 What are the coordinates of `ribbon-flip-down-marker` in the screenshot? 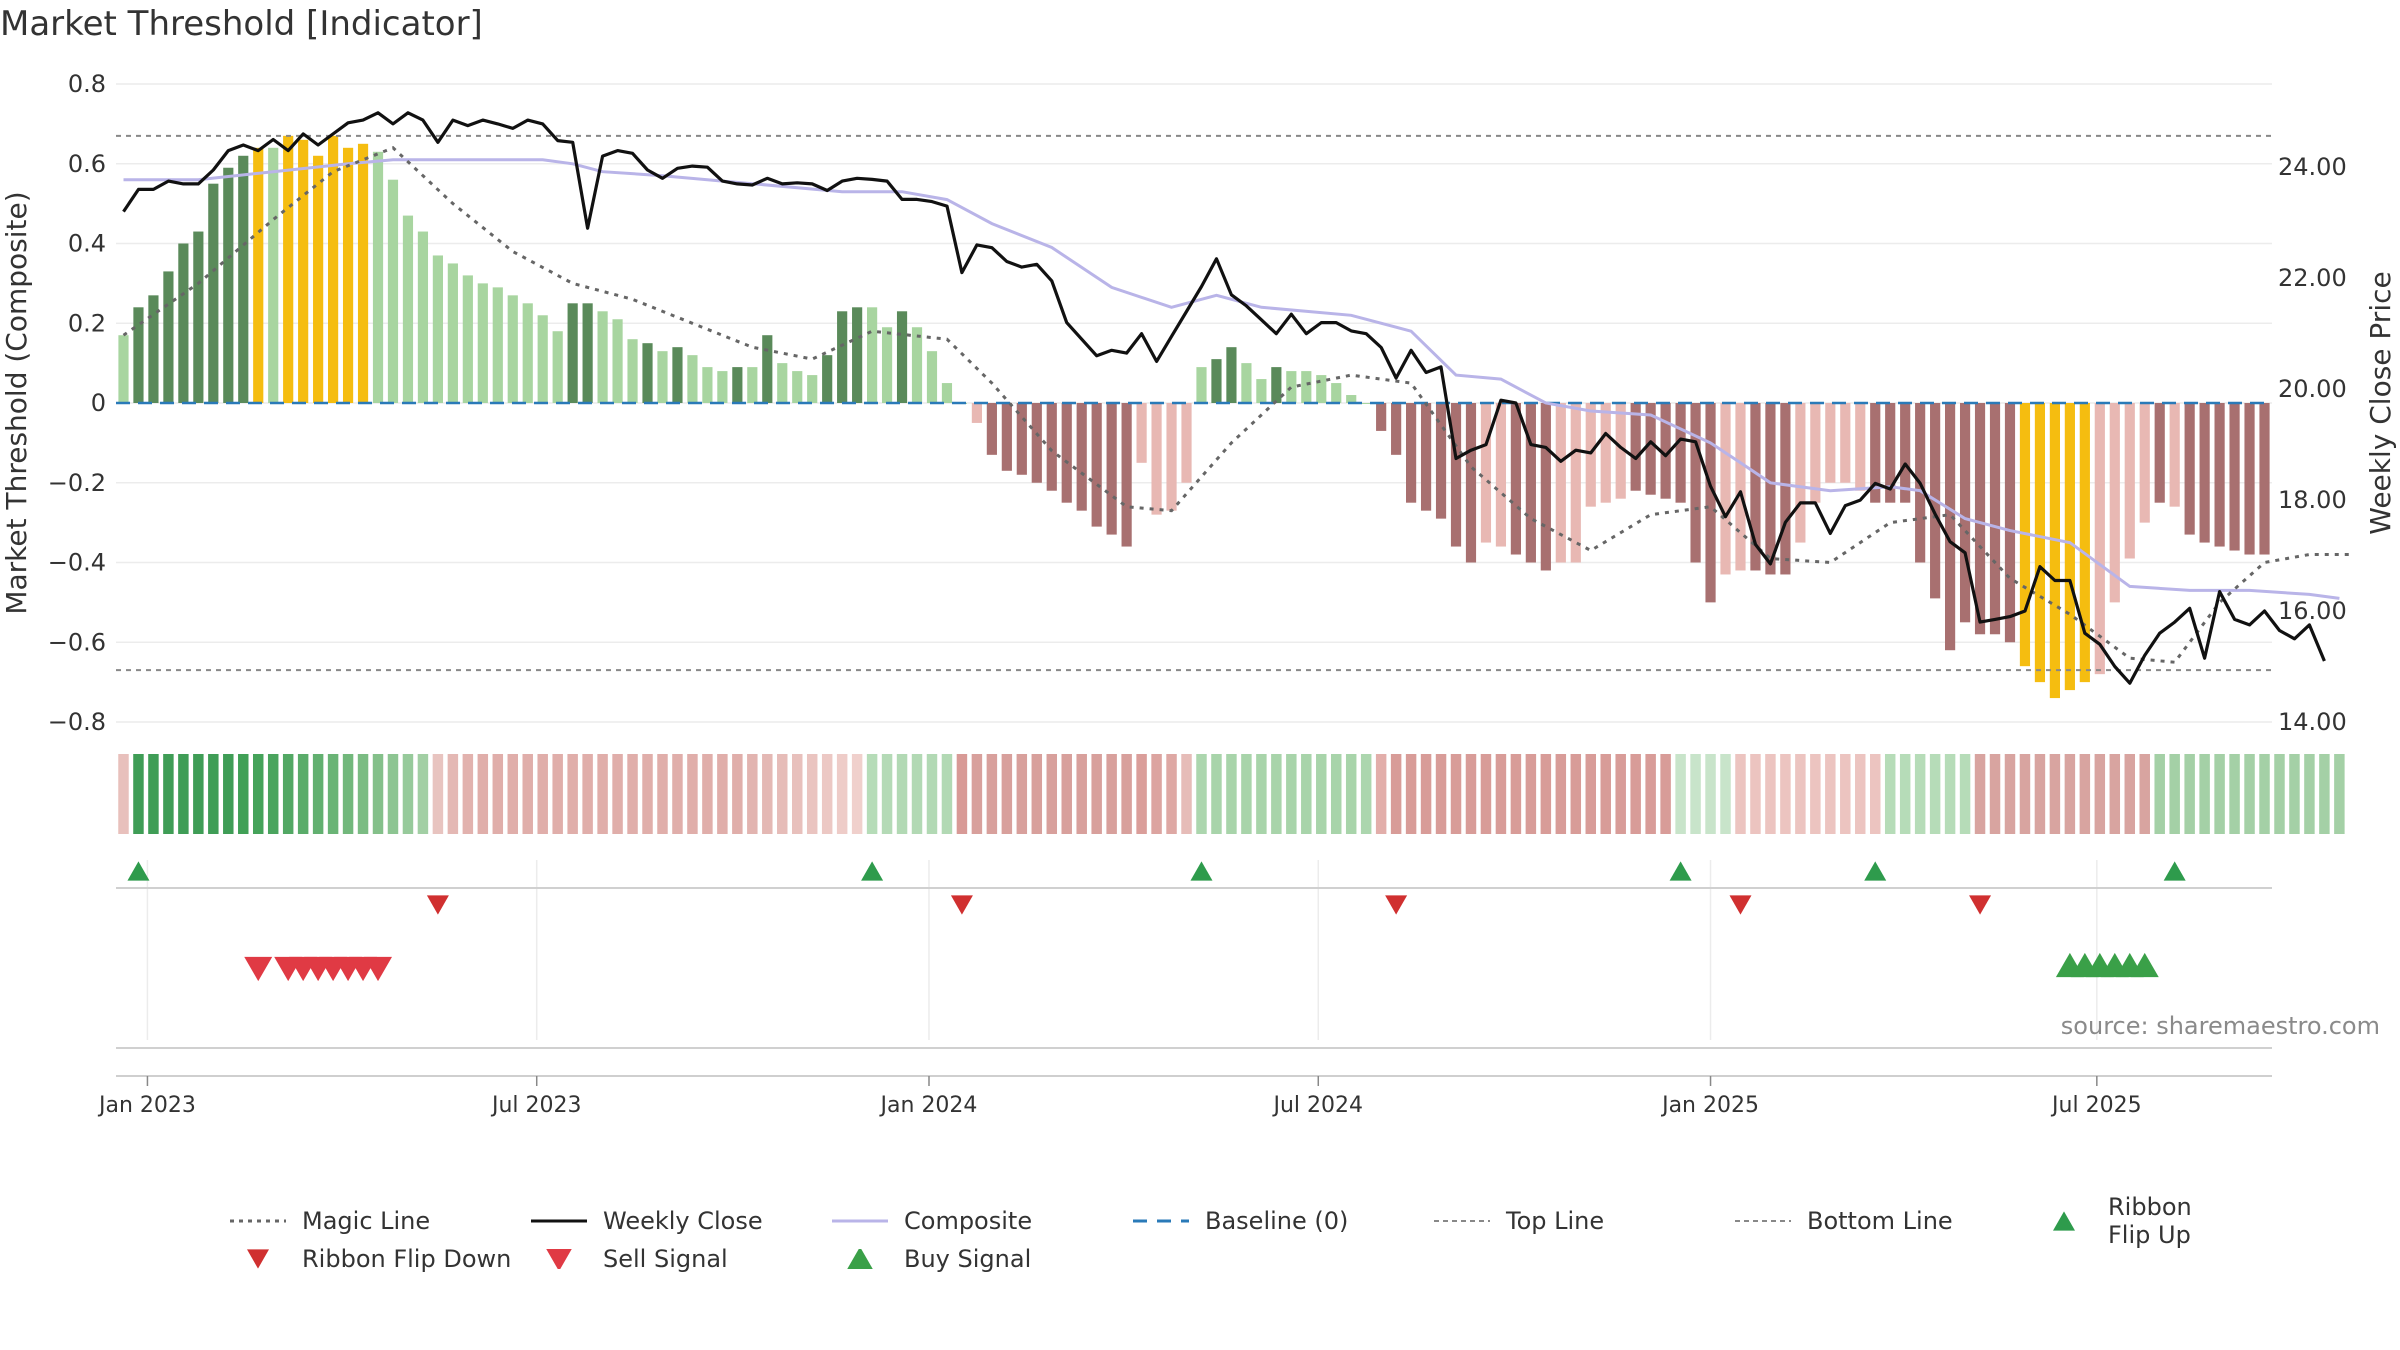 It's located at (961, 905).